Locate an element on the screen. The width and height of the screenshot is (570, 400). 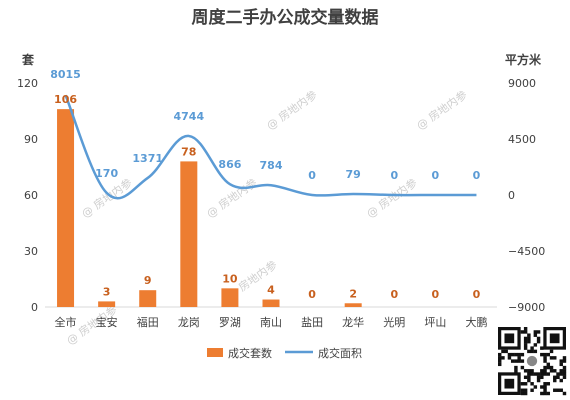
line-data-label: 866 is located at coordinates (229, 164).